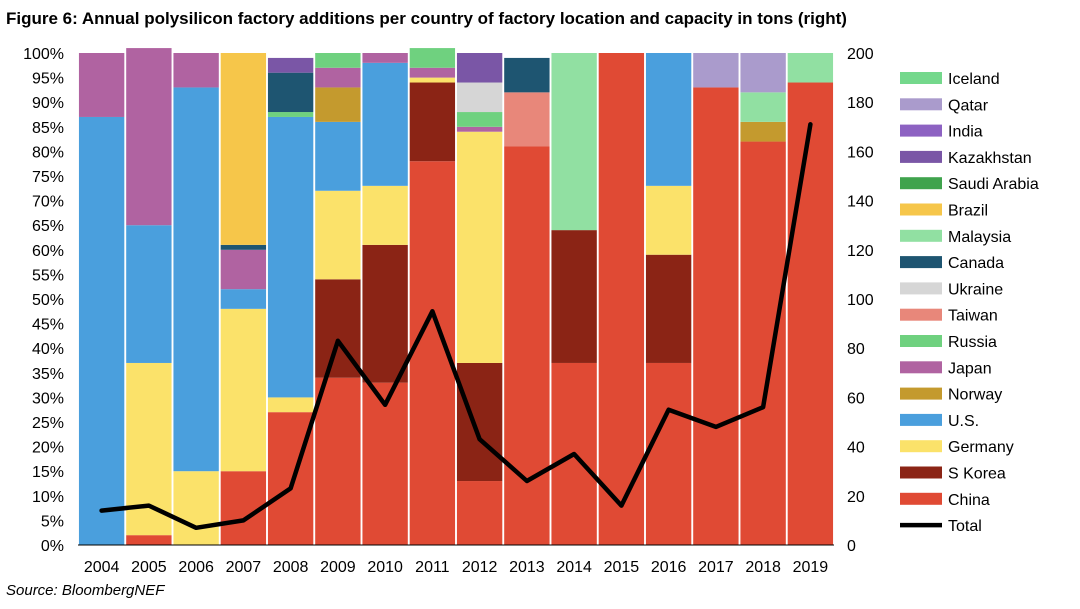  Describe the element at coordinates (48, 300) in the screenshot. I see `left-tick-label: 50%` at that location.